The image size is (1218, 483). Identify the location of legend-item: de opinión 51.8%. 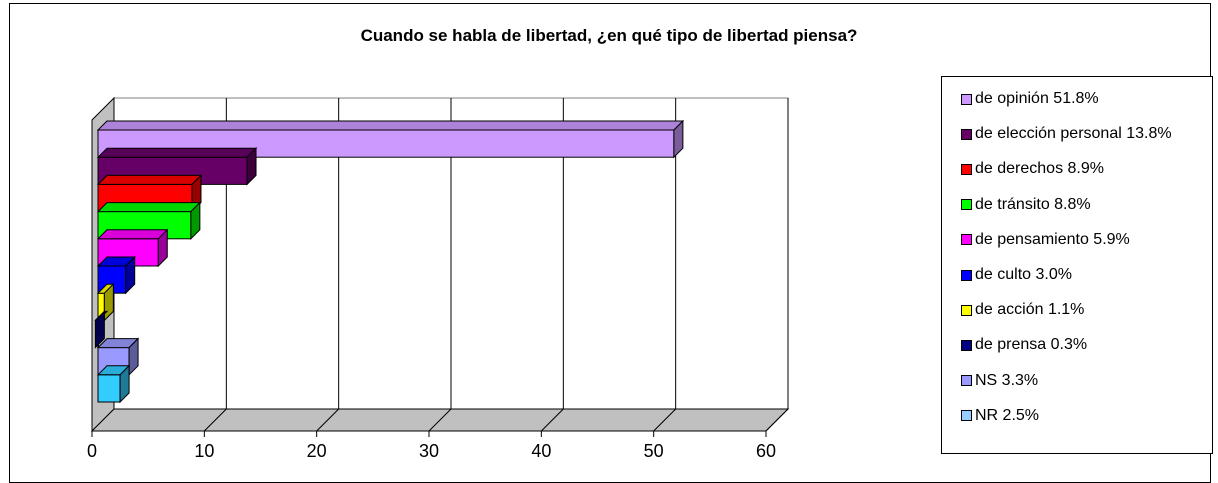
(1030, 99).